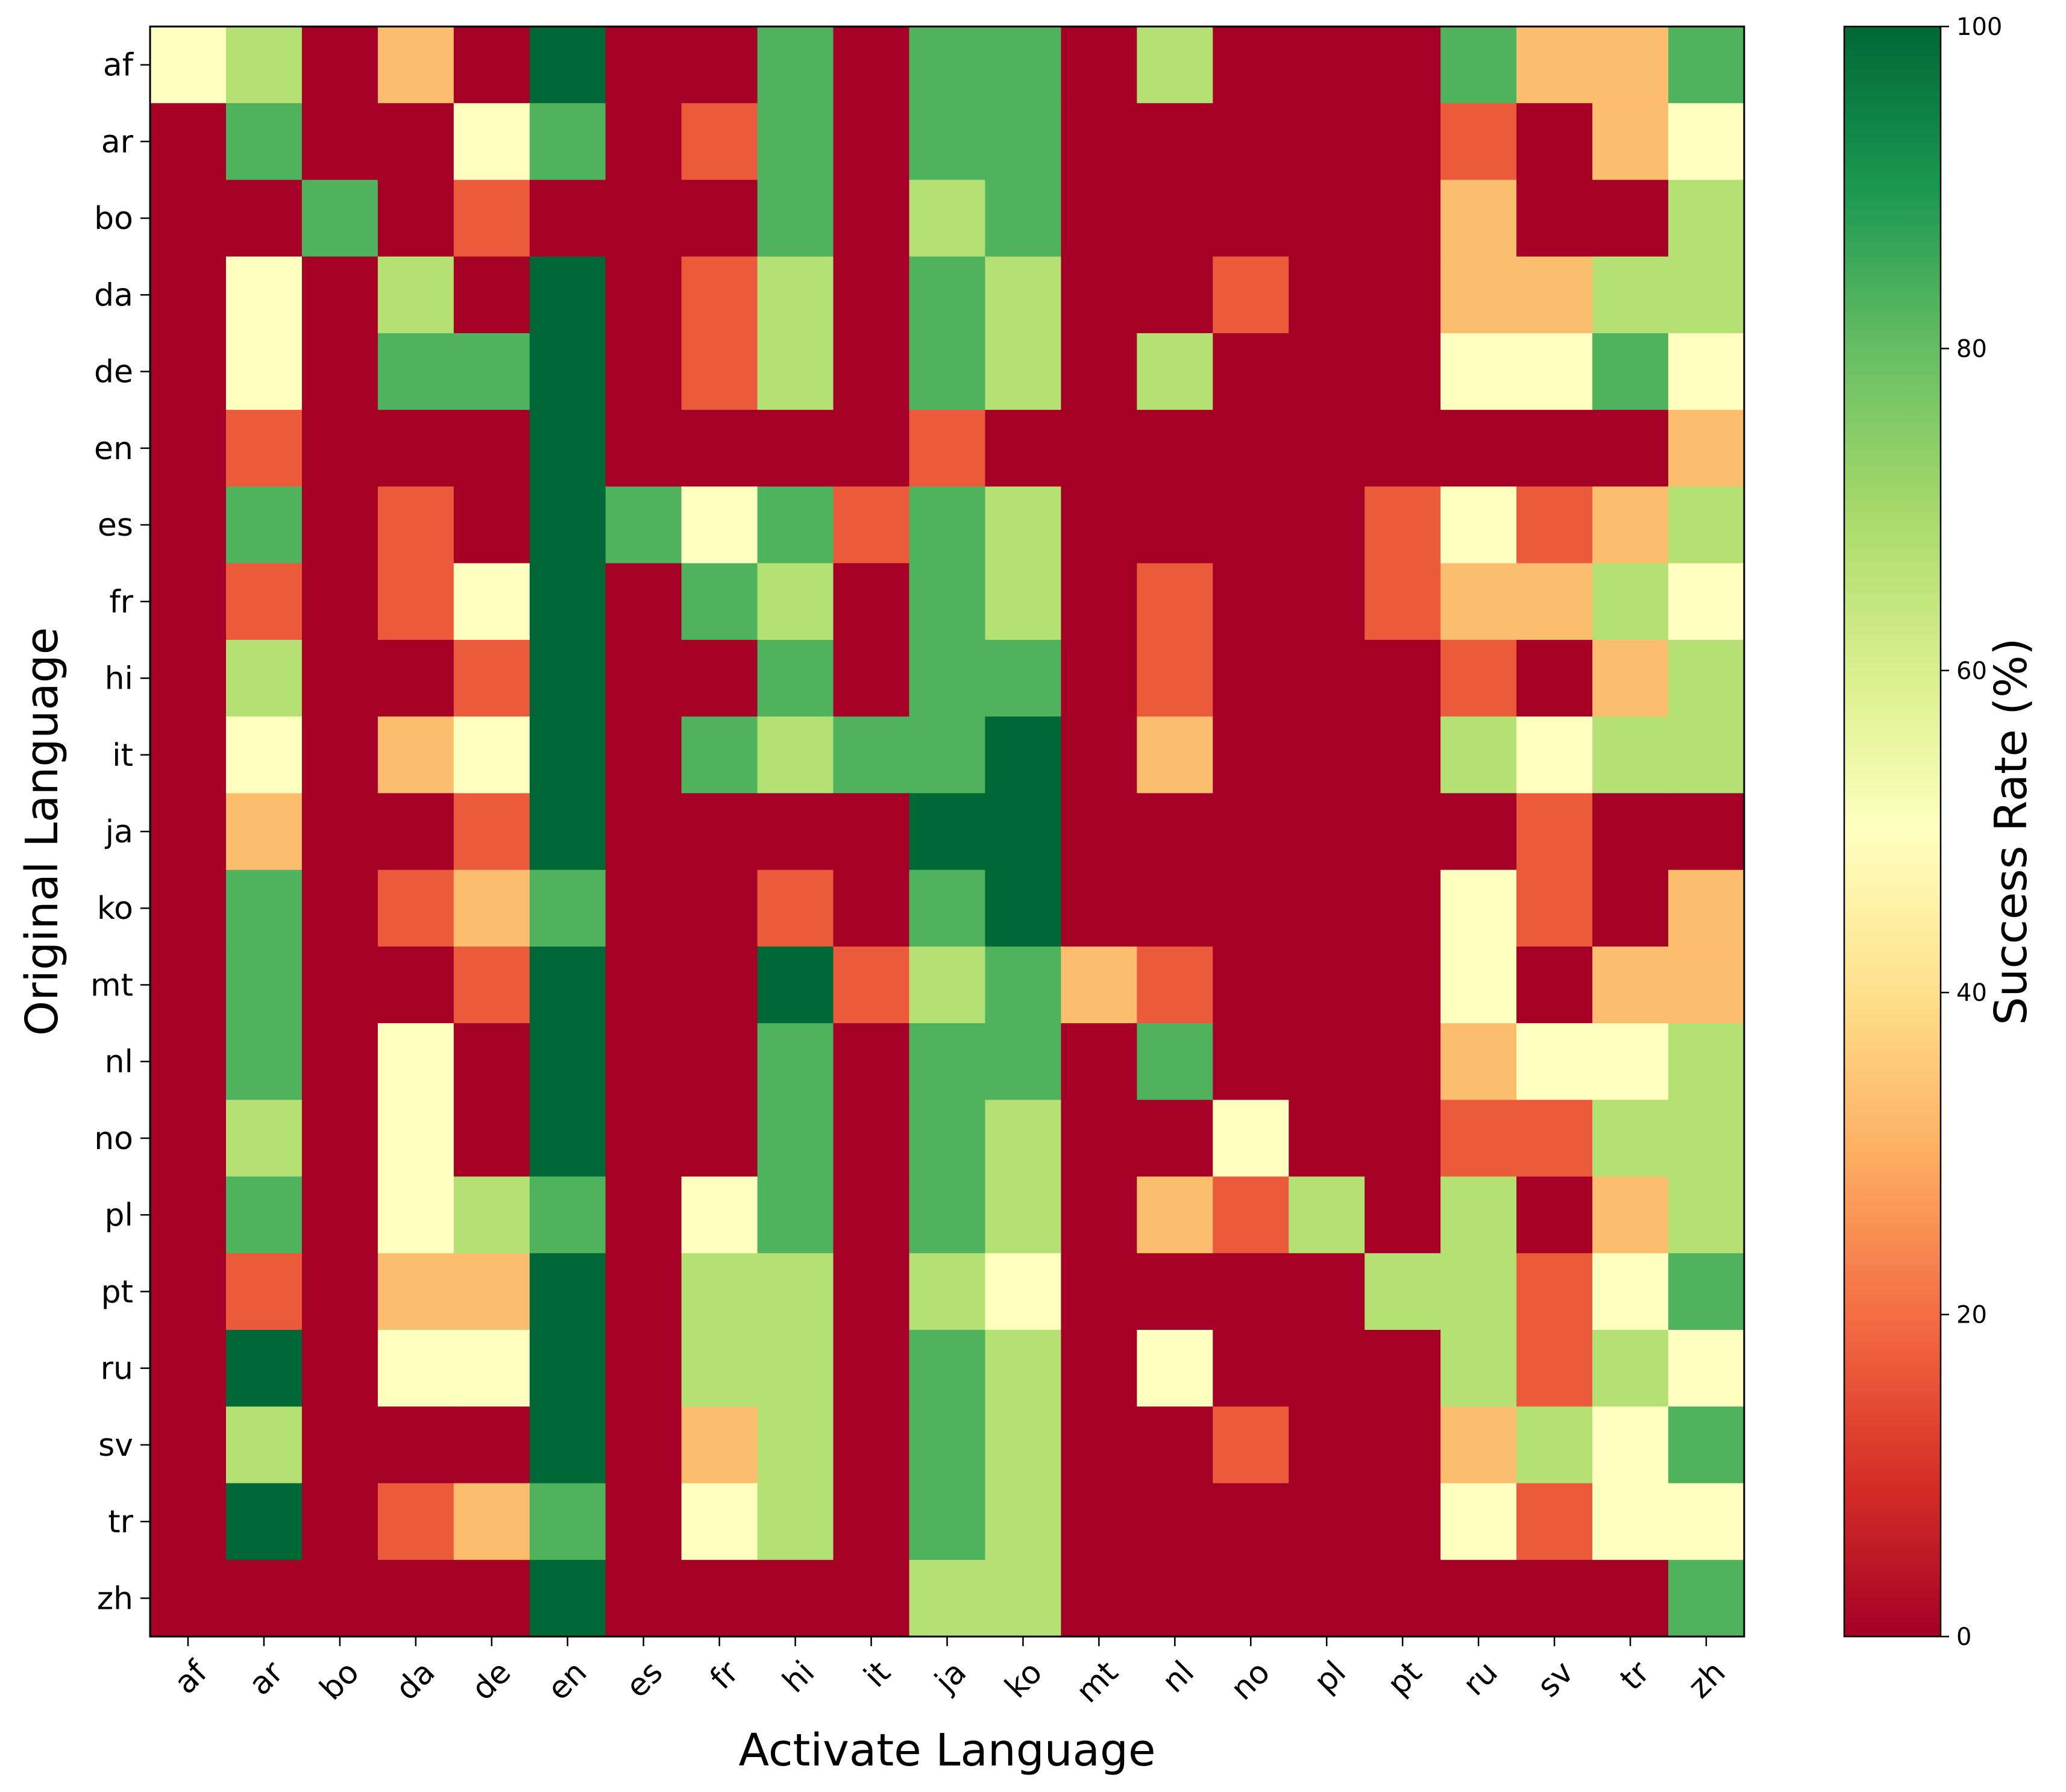 Image resolution: width=2066 pixels, height=1792 pixels. What do you see at coordinates (1630, 908) in the screenshot?
I see `heatmap-cell-ko-tr` at bounding box center [1630, 908].